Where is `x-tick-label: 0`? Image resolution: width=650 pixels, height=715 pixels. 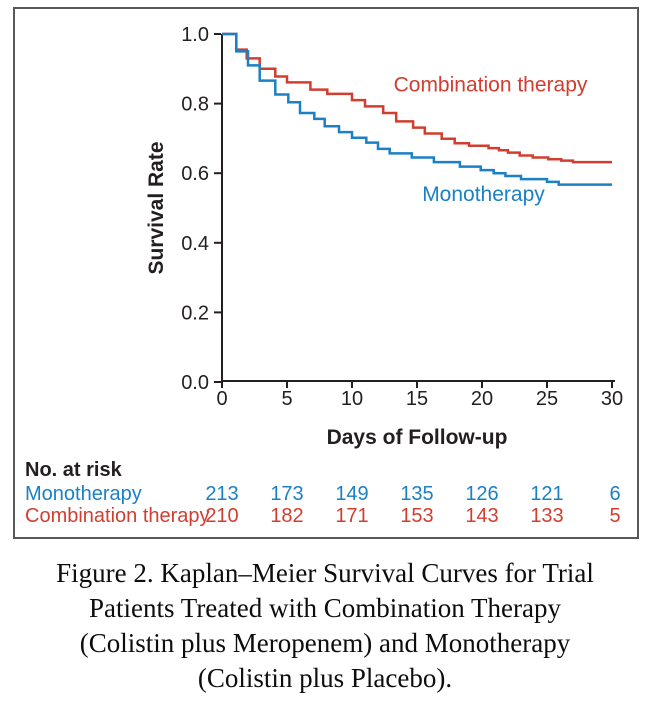
x-tick-label: 0 is located at coordinates (221, 399).